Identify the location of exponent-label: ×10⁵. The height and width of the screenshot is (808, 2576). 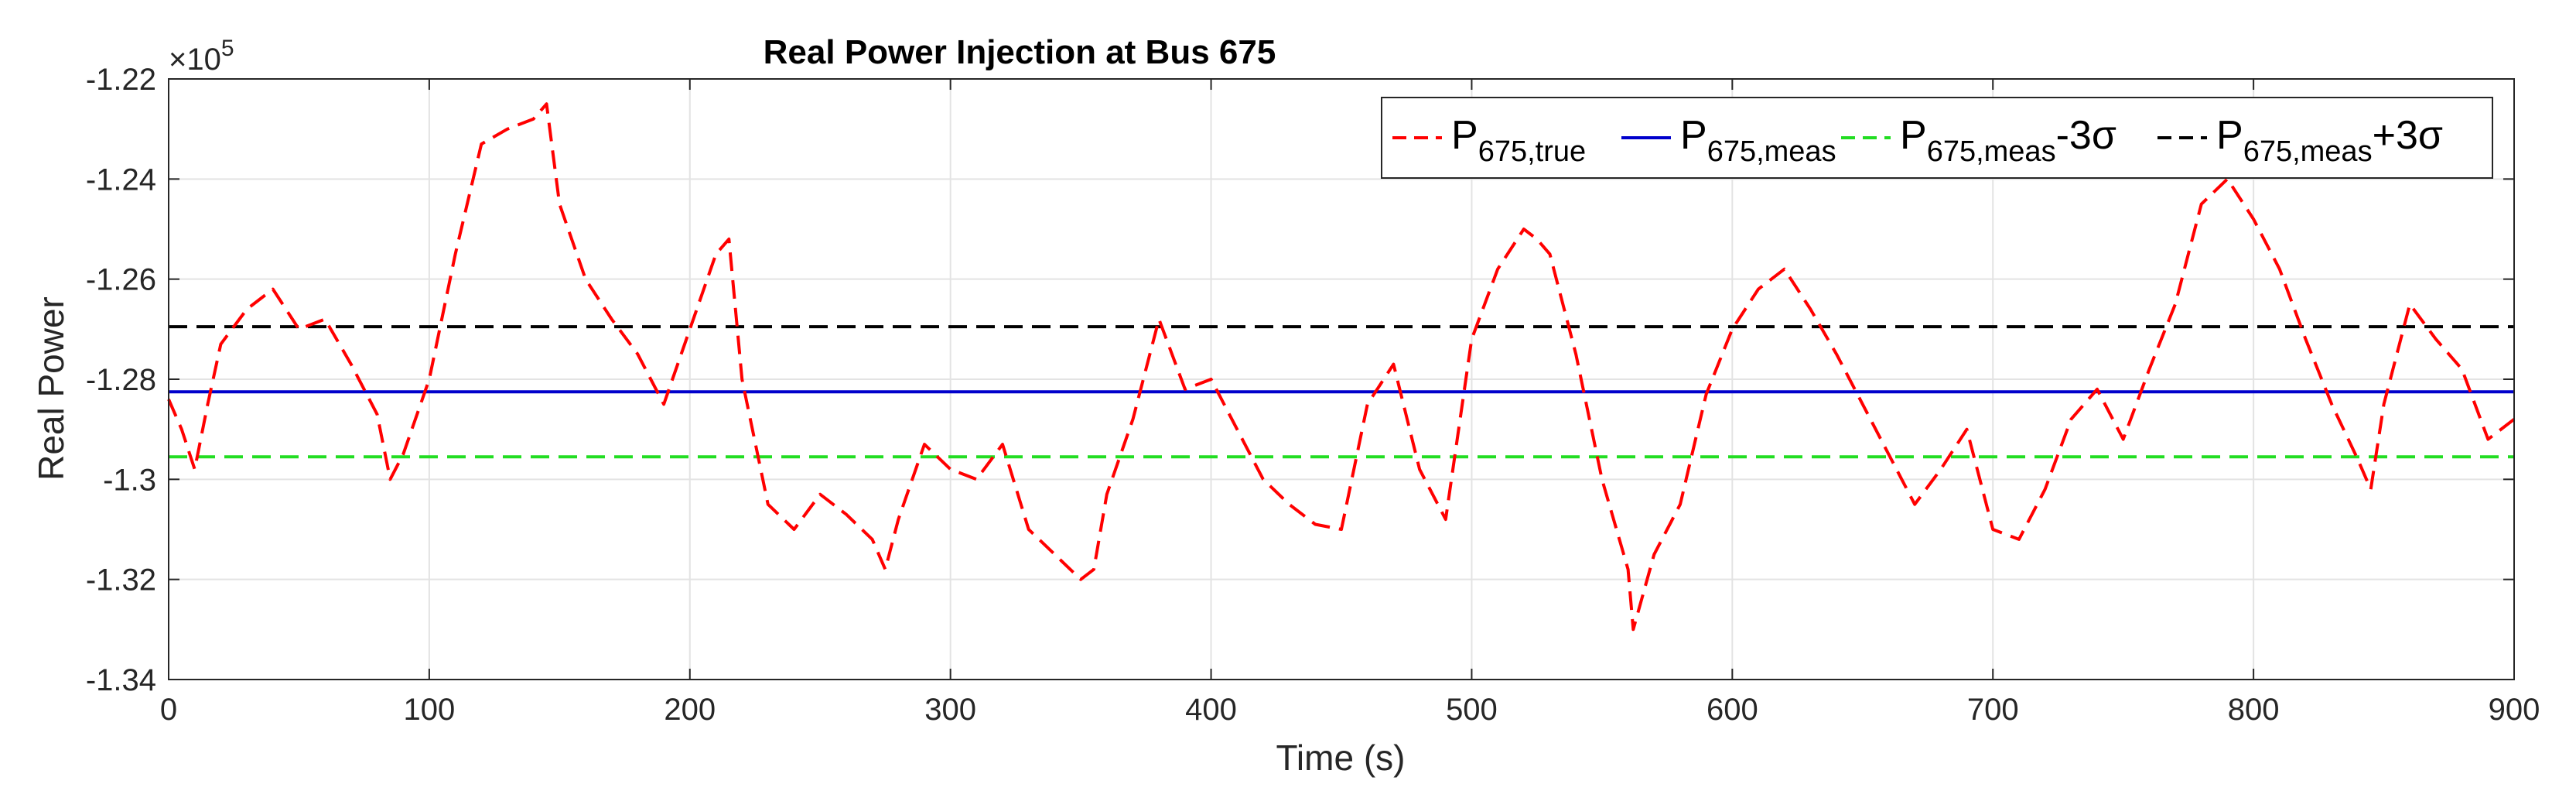
(201, 56).